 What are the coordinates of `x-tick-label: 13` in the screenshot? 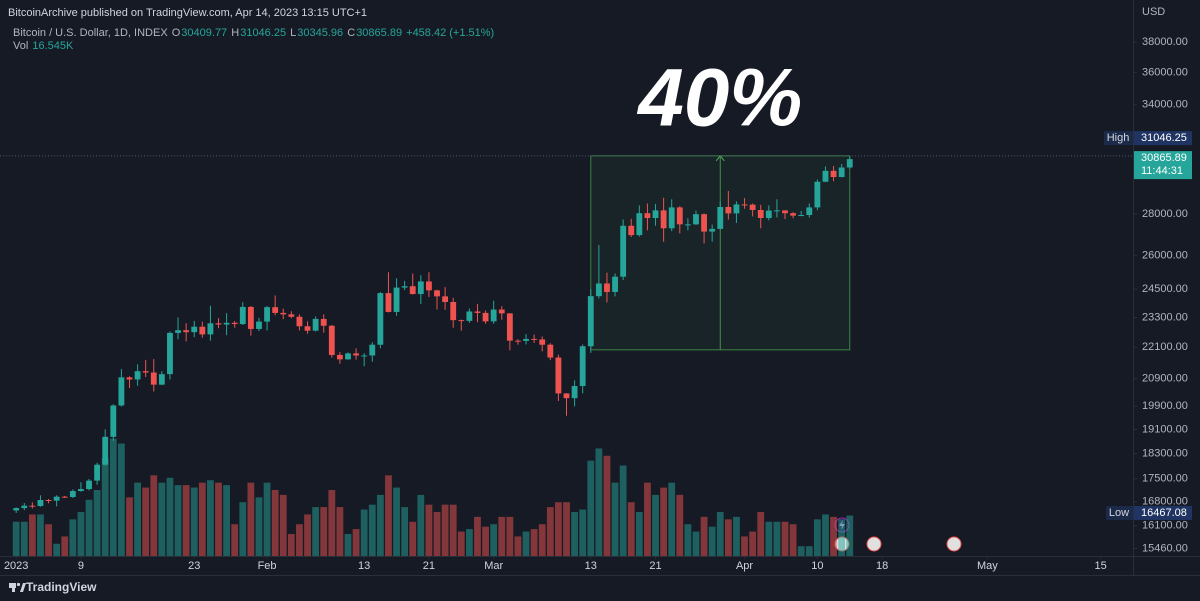 It's located at (364, 566).